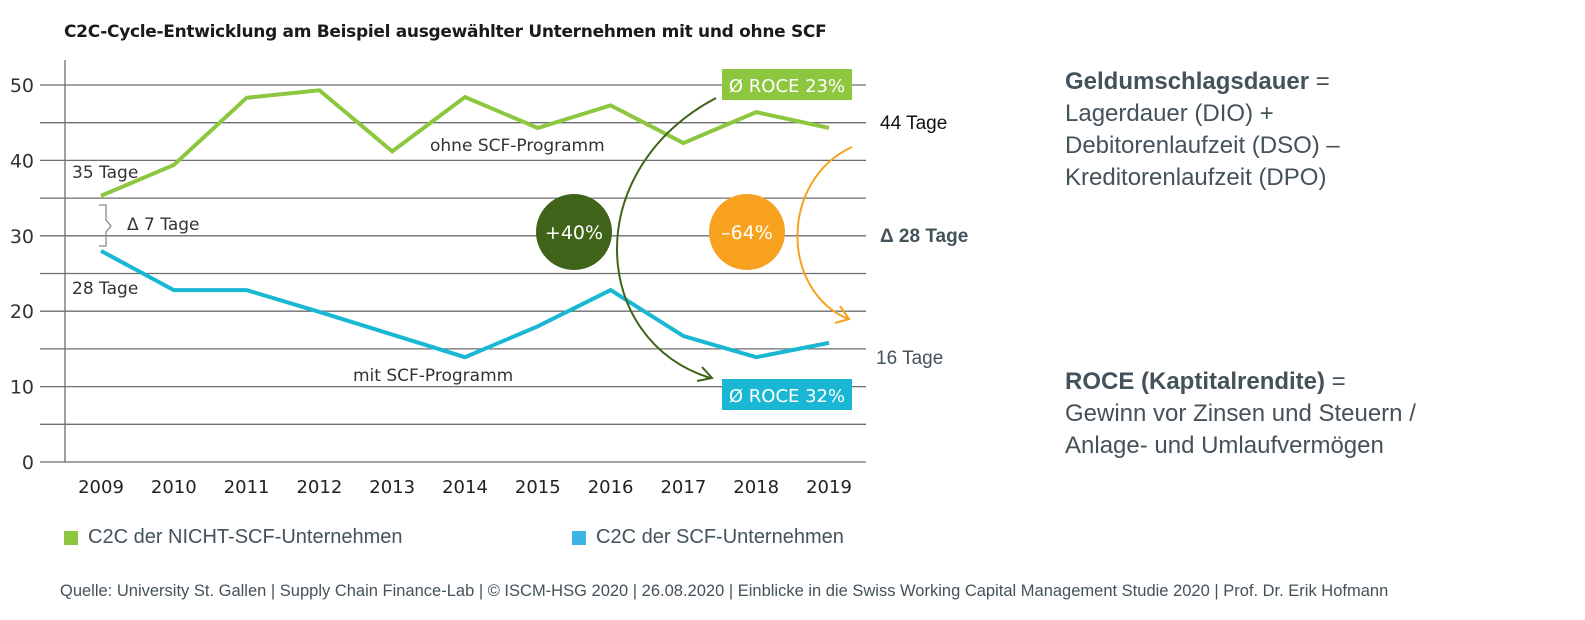 This screenshot has height=620, width=1585. Describe the element at coordinates (105, 225) in the screenshot. I see `brace-icon` at that location.